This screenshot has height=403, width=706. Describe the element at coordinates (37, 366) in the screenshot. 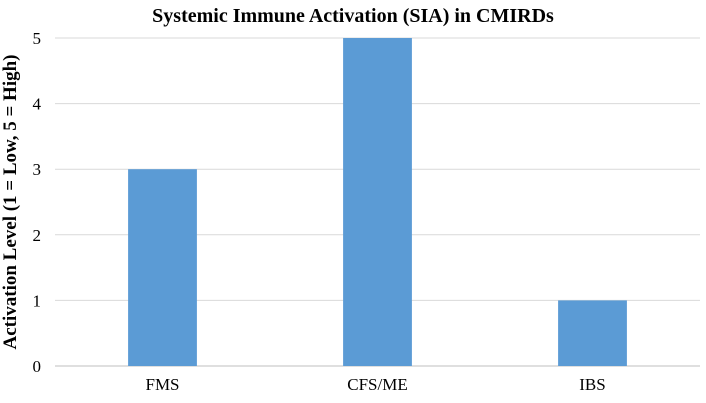

I see `y-tick-label: 0` at that location.